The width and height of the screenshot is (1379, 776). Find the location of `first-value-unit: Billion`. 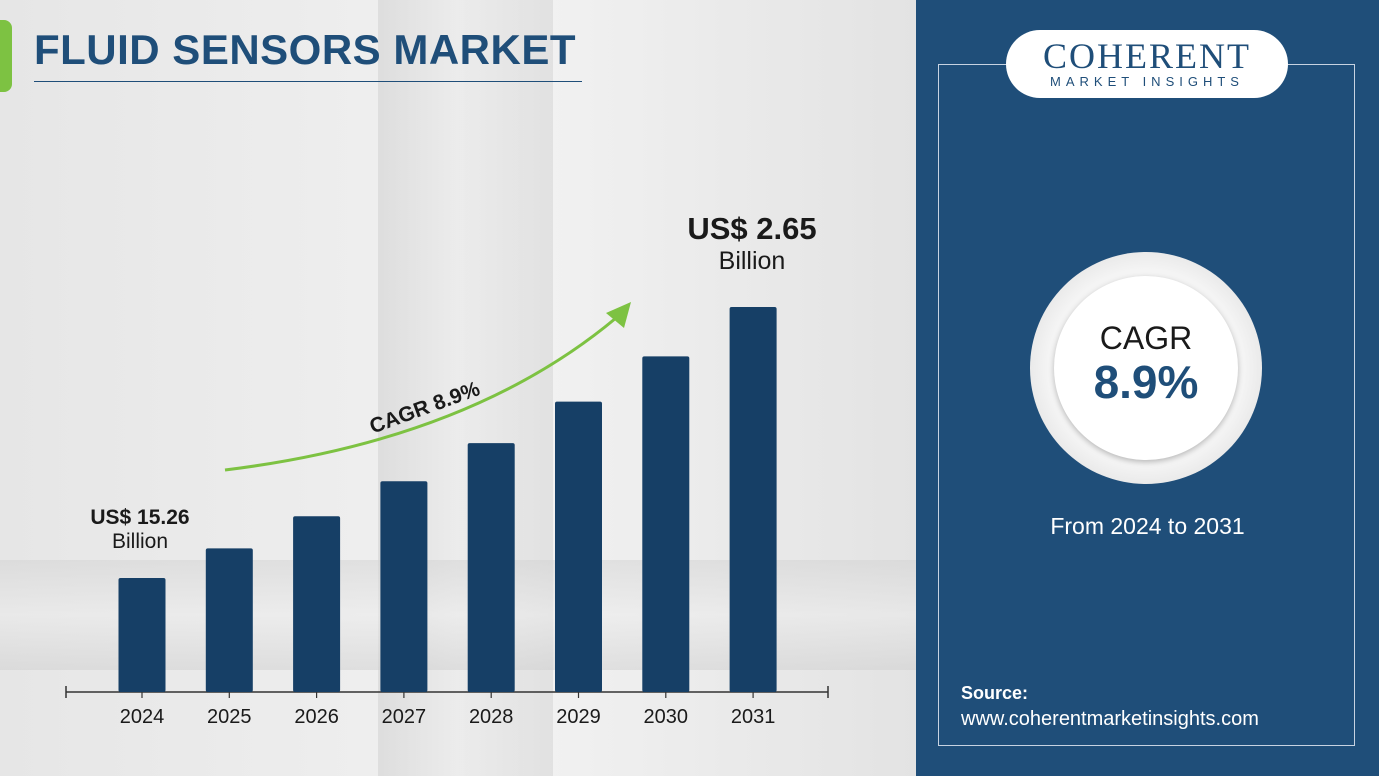

first-value-unit: Billion is located at coordinates (140, 541).